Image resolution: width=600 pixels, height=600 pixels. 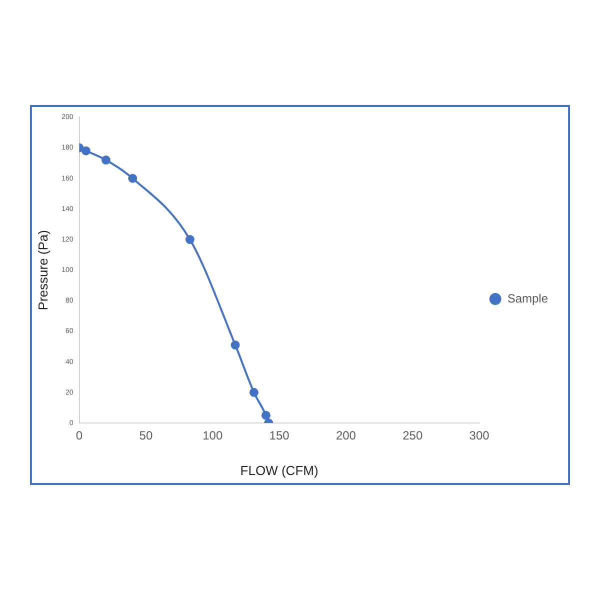 I want to click on x-tick-label: 150, so click(x=279, y=435).